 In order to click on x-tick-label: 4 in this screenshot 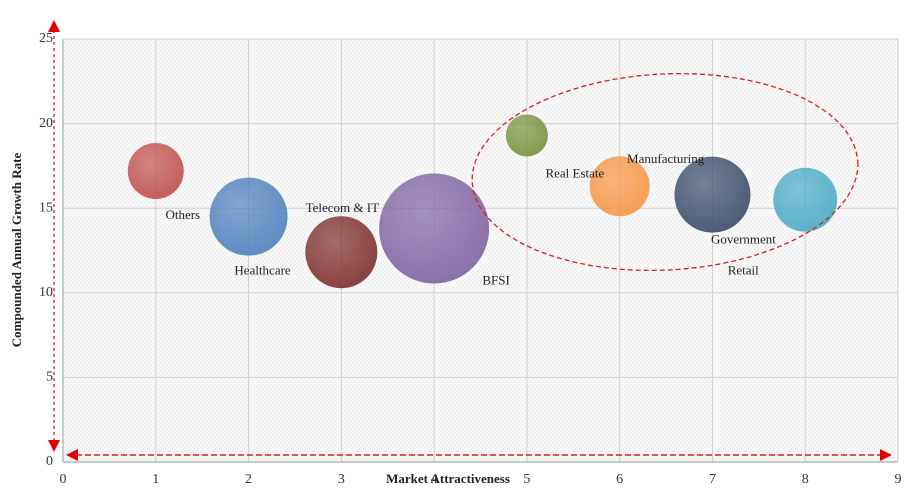, I will do `click(434, 479)`.